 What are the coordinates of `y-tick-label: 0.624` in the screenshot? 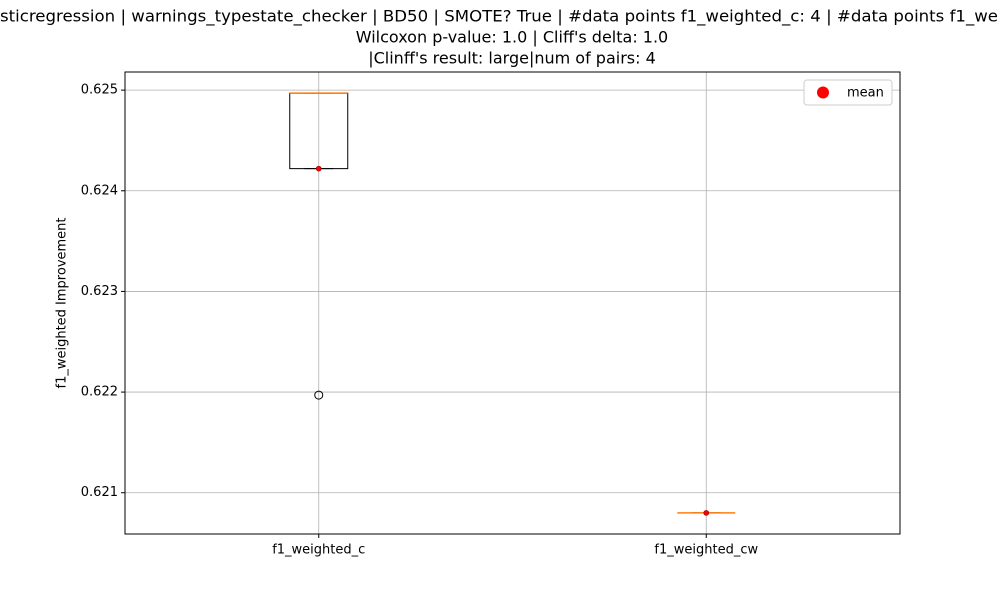 It's located at (99, 190).